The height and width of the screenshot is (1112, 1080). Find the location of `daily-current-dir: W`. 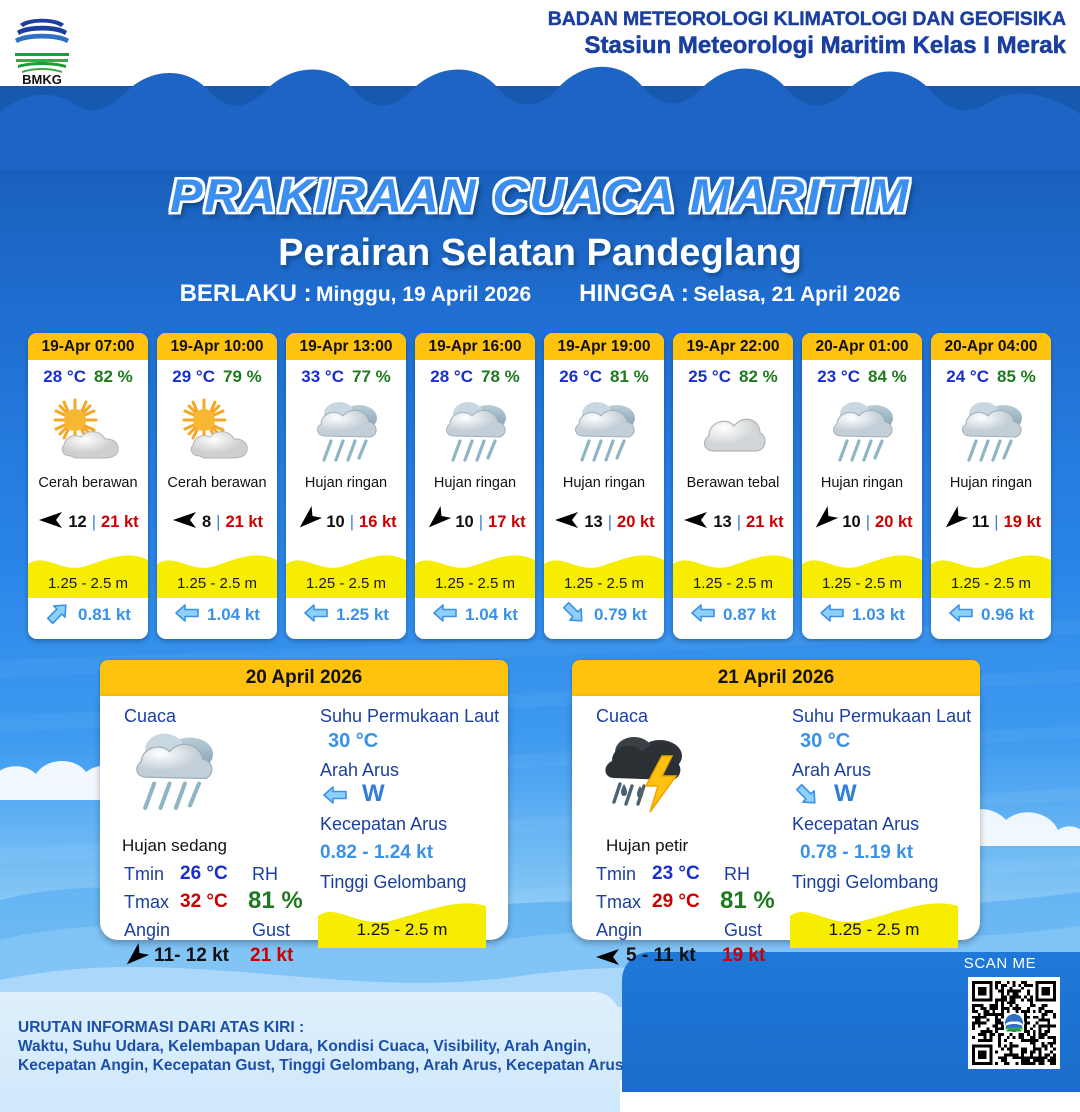

daily-current-dir: W is located at coordinates (845, 793).